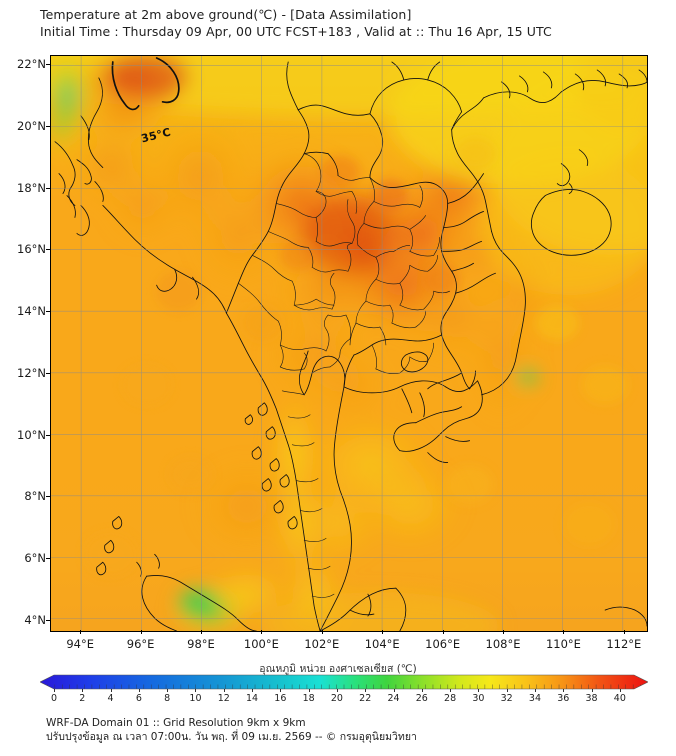 This screenshot has width=676, height=756. What do you see at coordinates (619, 698) in the screenshot?
I see `colorbar-tick-label: 40` at bounding box center [619, 698].